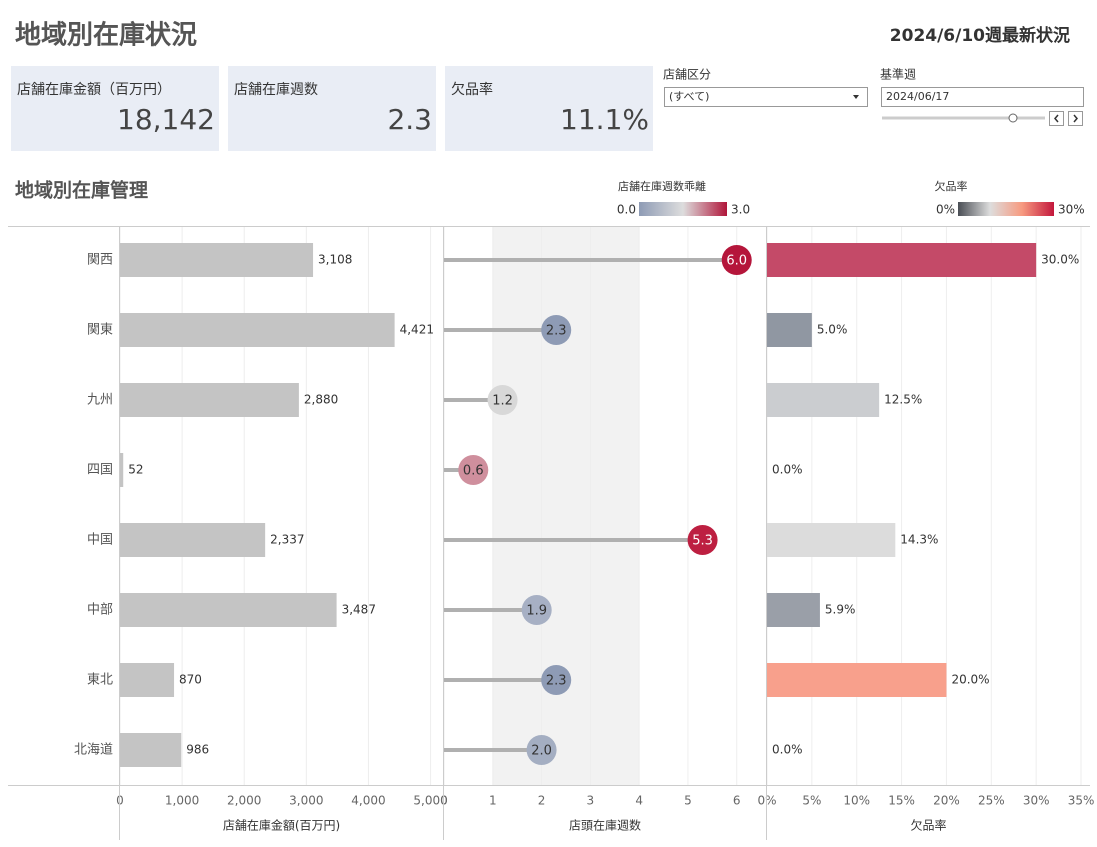  What do you see at coordinates (840, 610) in the screenshot?
I see `value-label: 5.9%` at bounding box center [840, 610].